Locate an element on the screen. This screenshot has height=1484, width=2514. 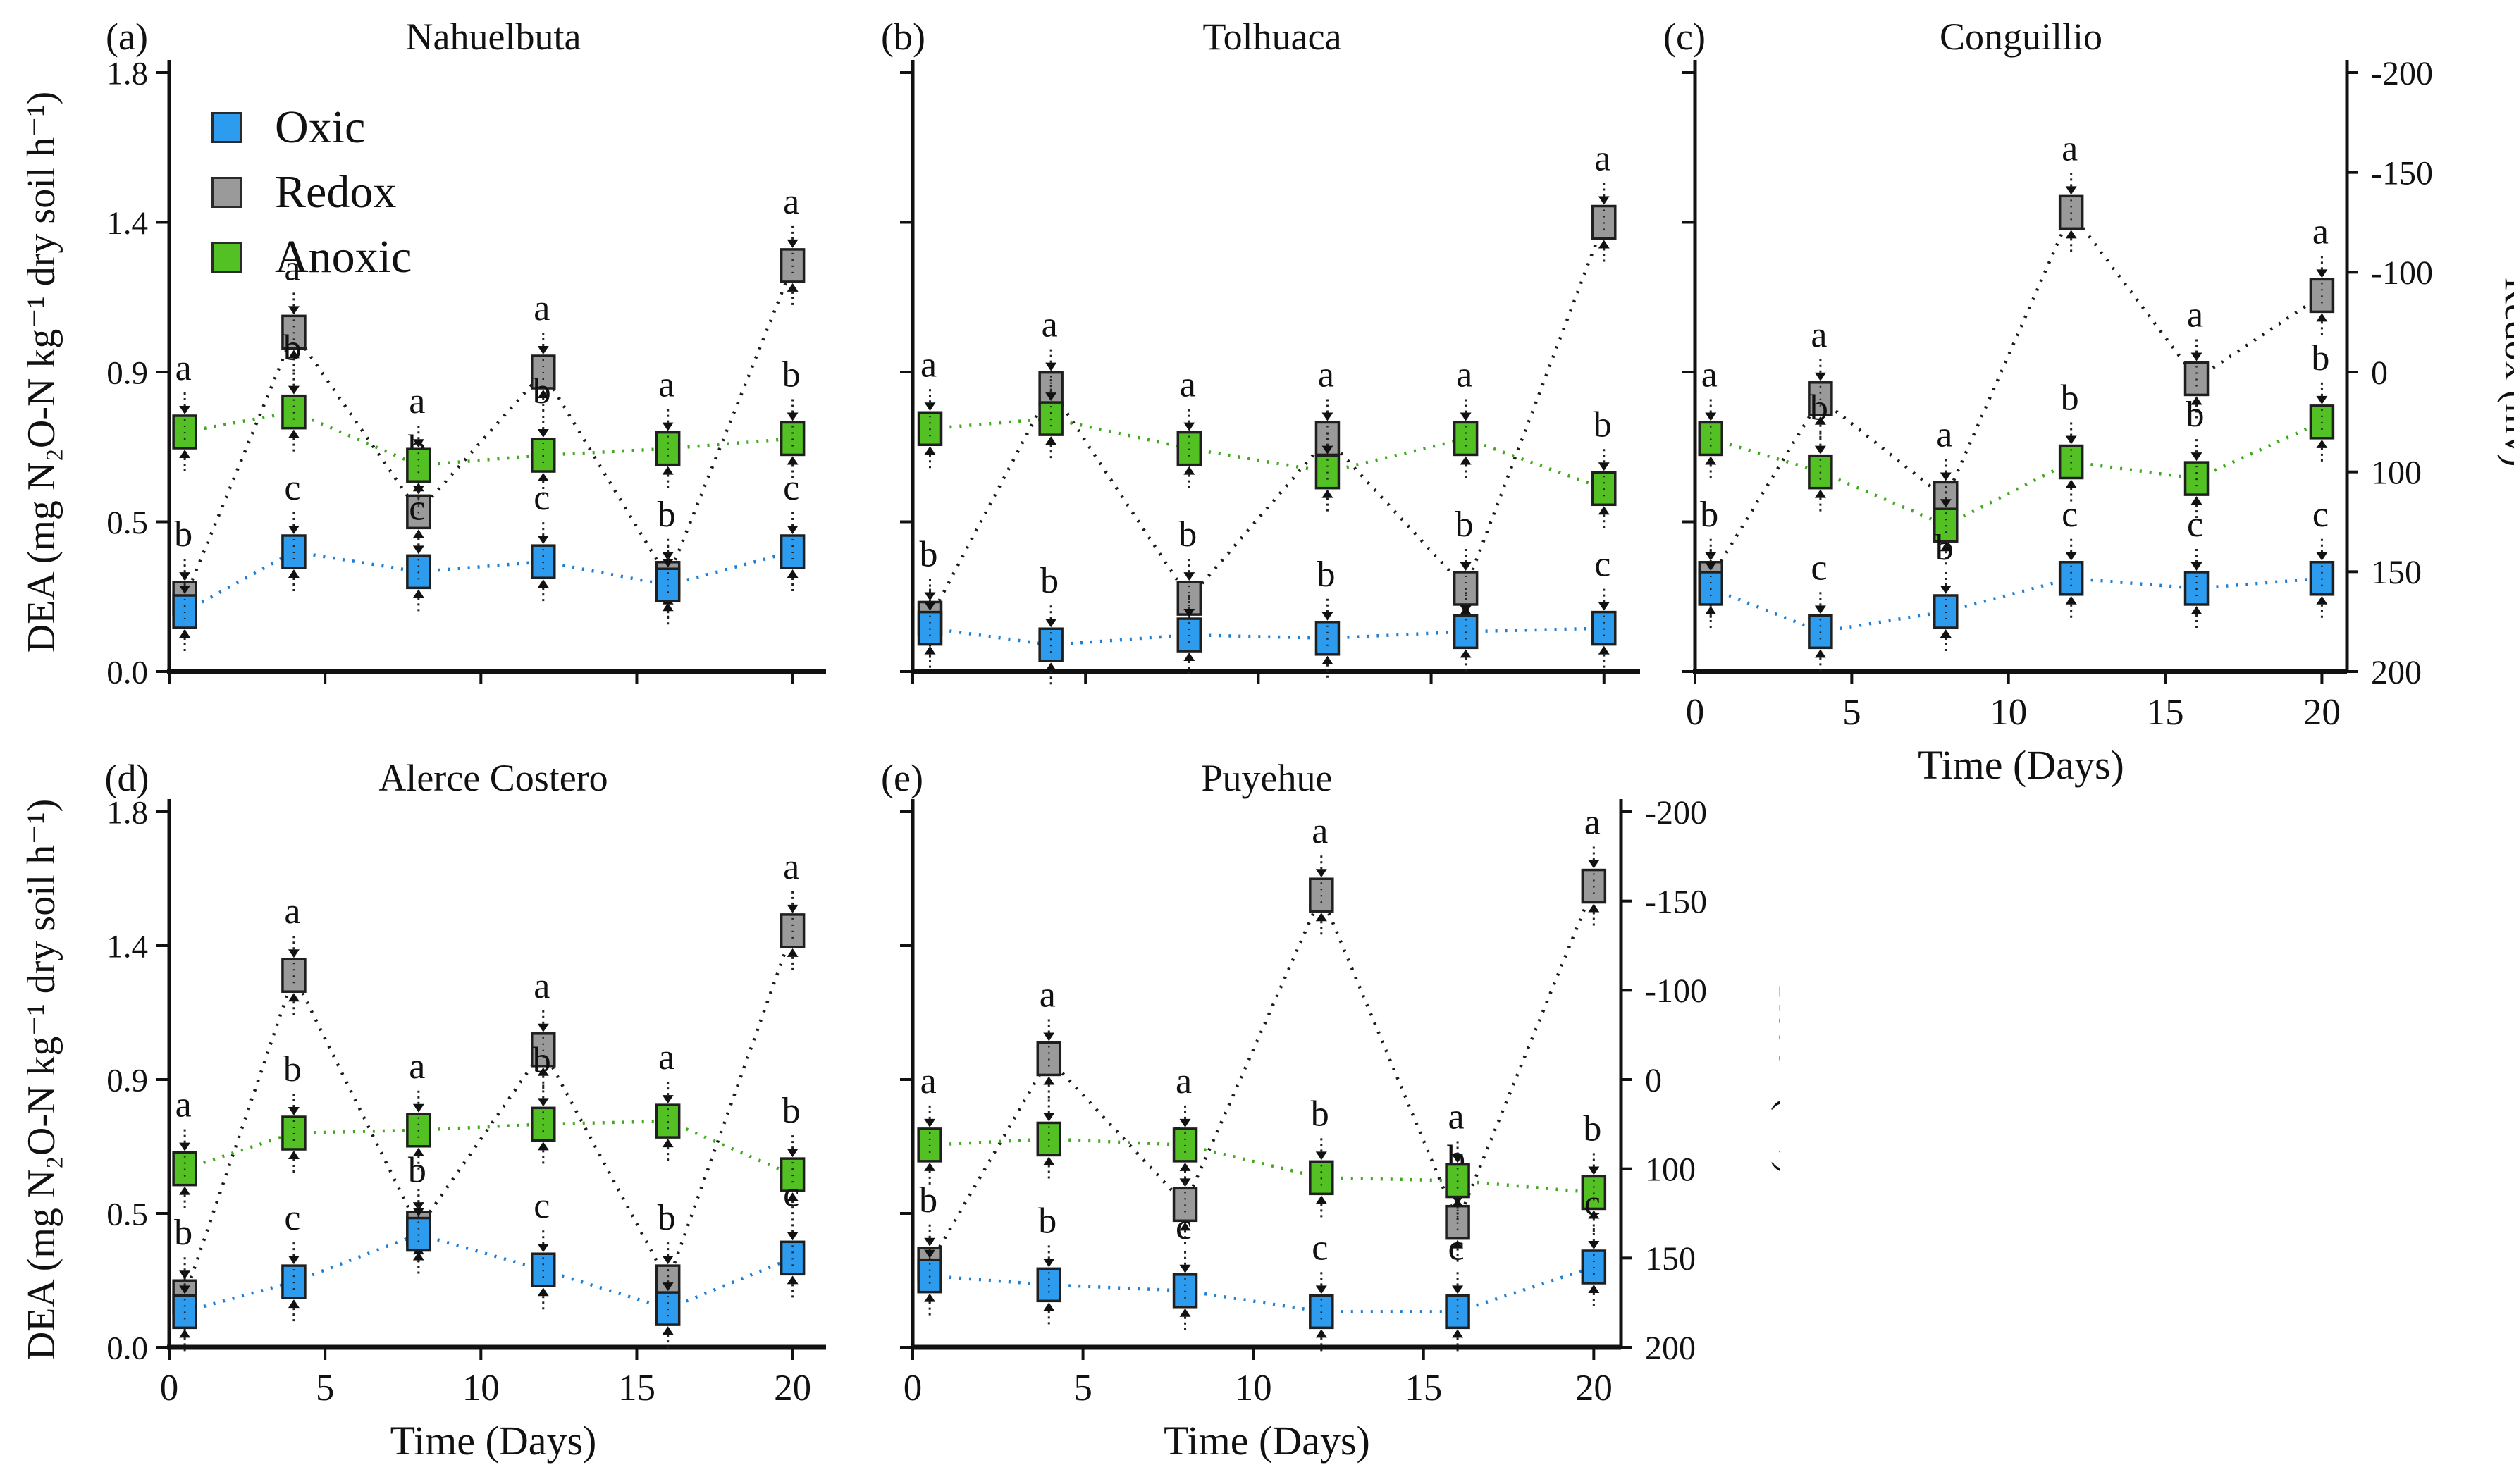
x-tick-label: 20 is located at coordinates (2322, 712).